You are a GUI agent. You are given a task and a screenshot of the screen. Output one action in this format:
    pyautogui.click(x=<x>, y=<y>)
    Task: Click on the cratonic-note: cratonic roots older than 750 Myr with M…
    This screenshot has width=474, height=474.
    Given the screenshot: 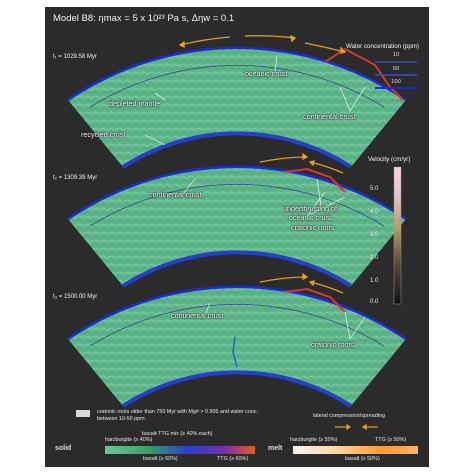 What is the action you would take?
    pyautogui.click(x=178, y=415)
    